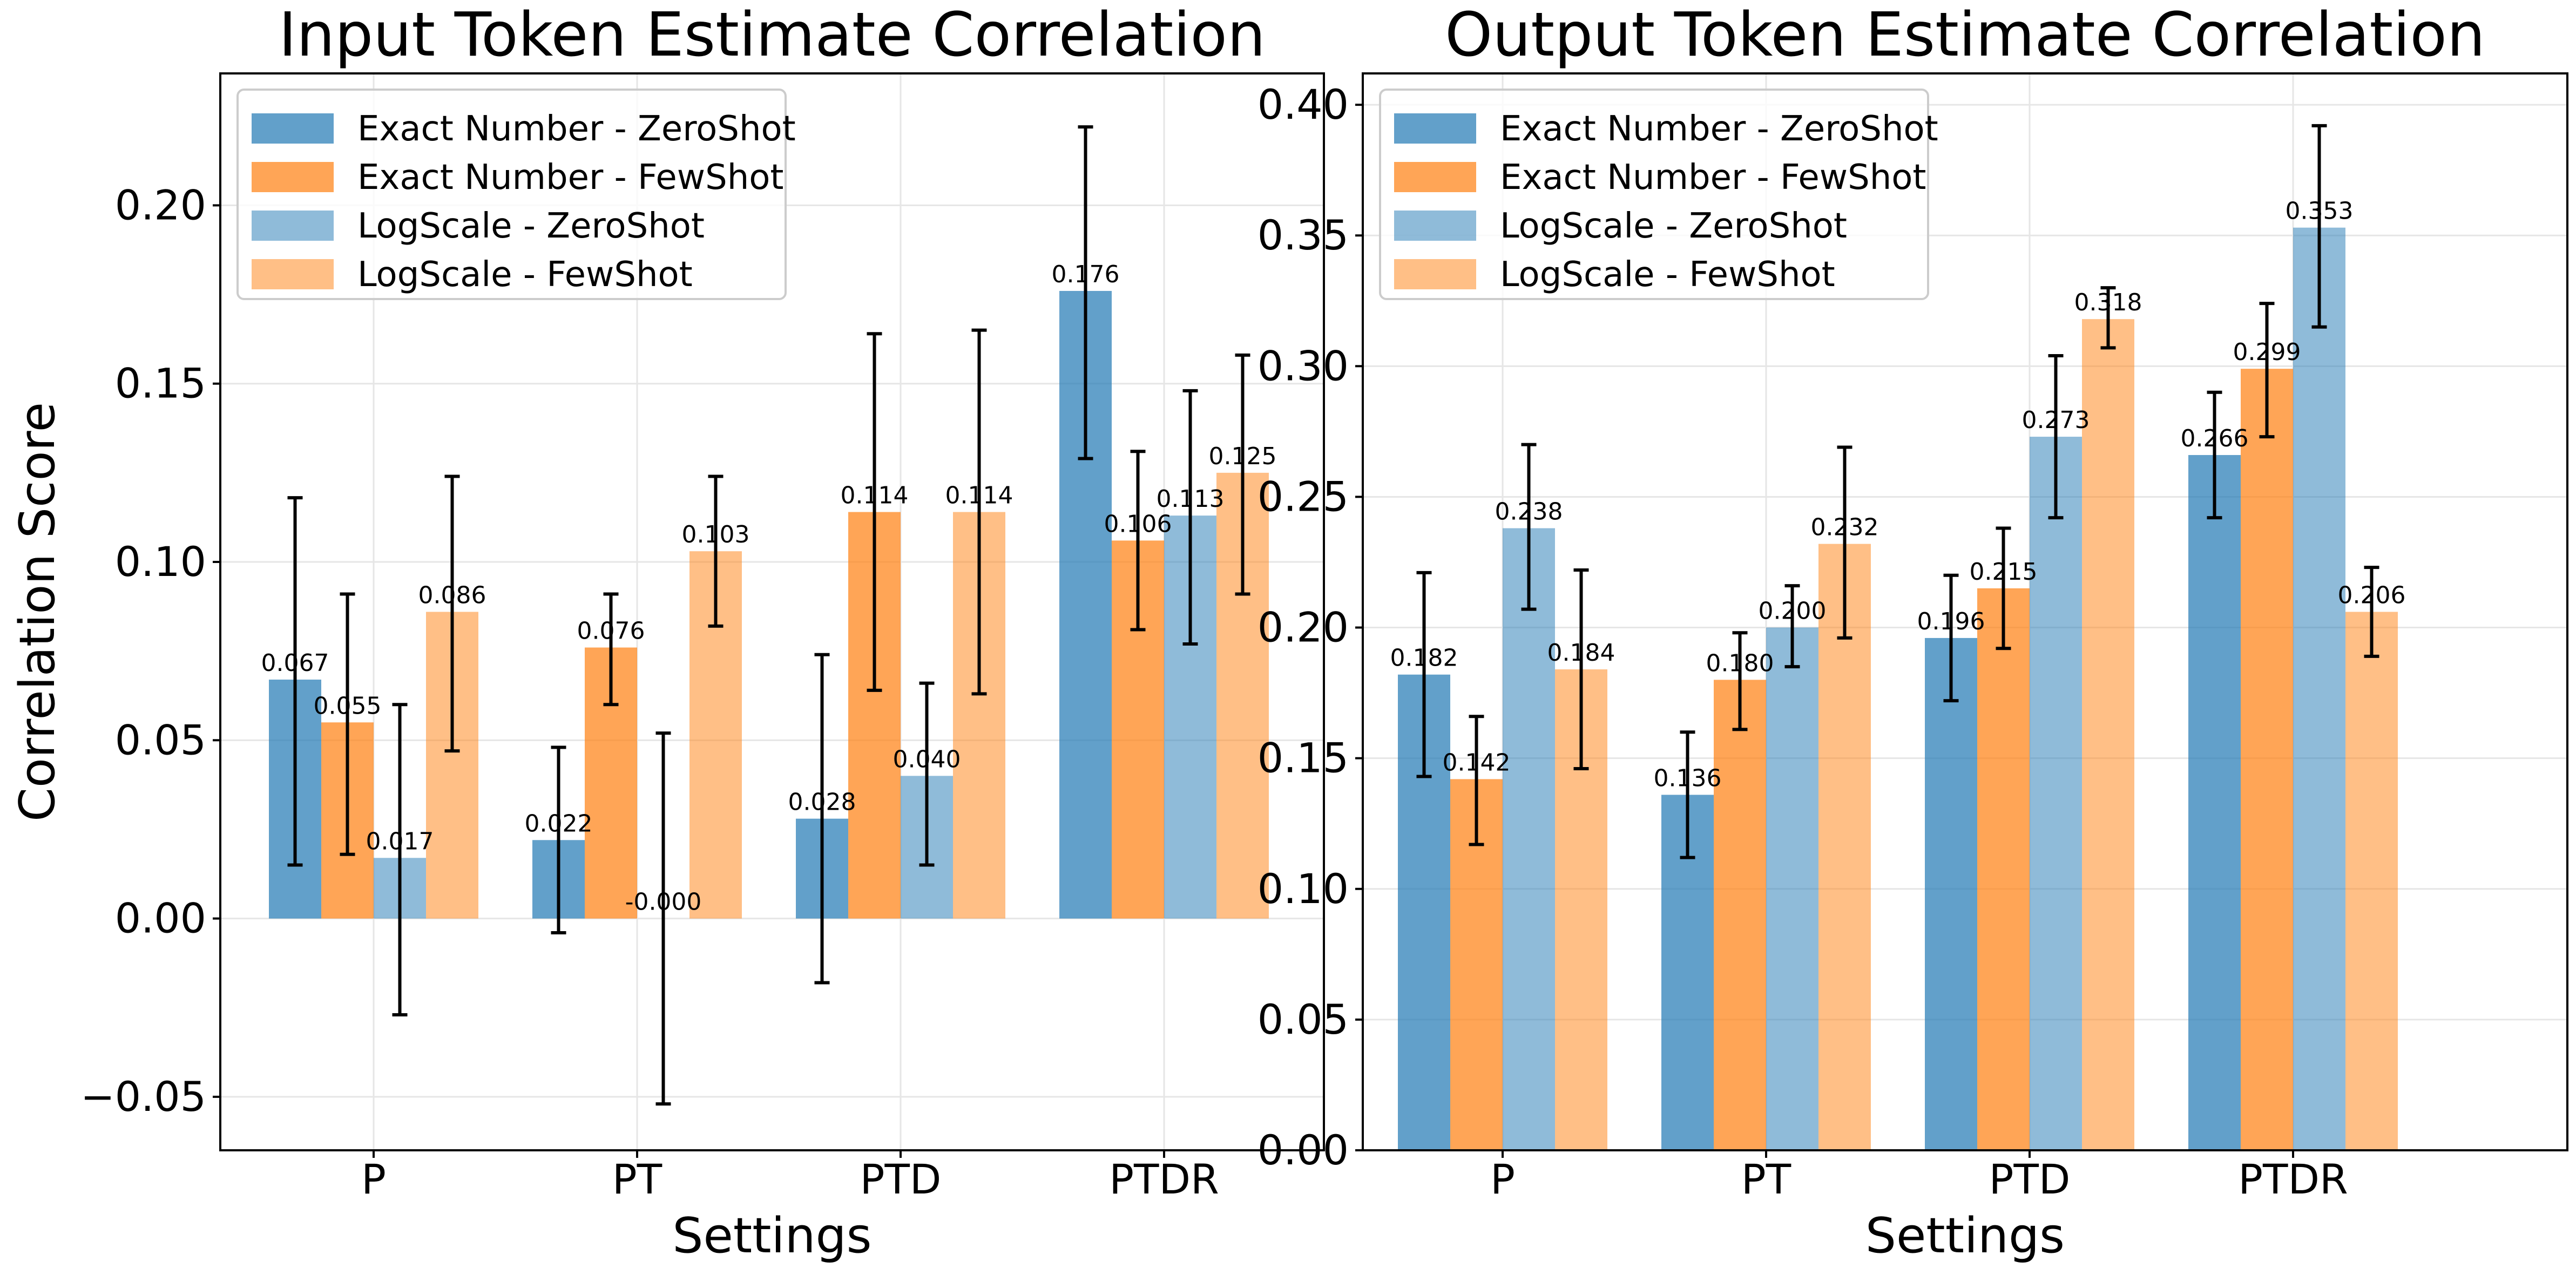 This screenshot has height=1282, width=2576. I want to click on bar-value-label: 0.022, so click(559, 823).